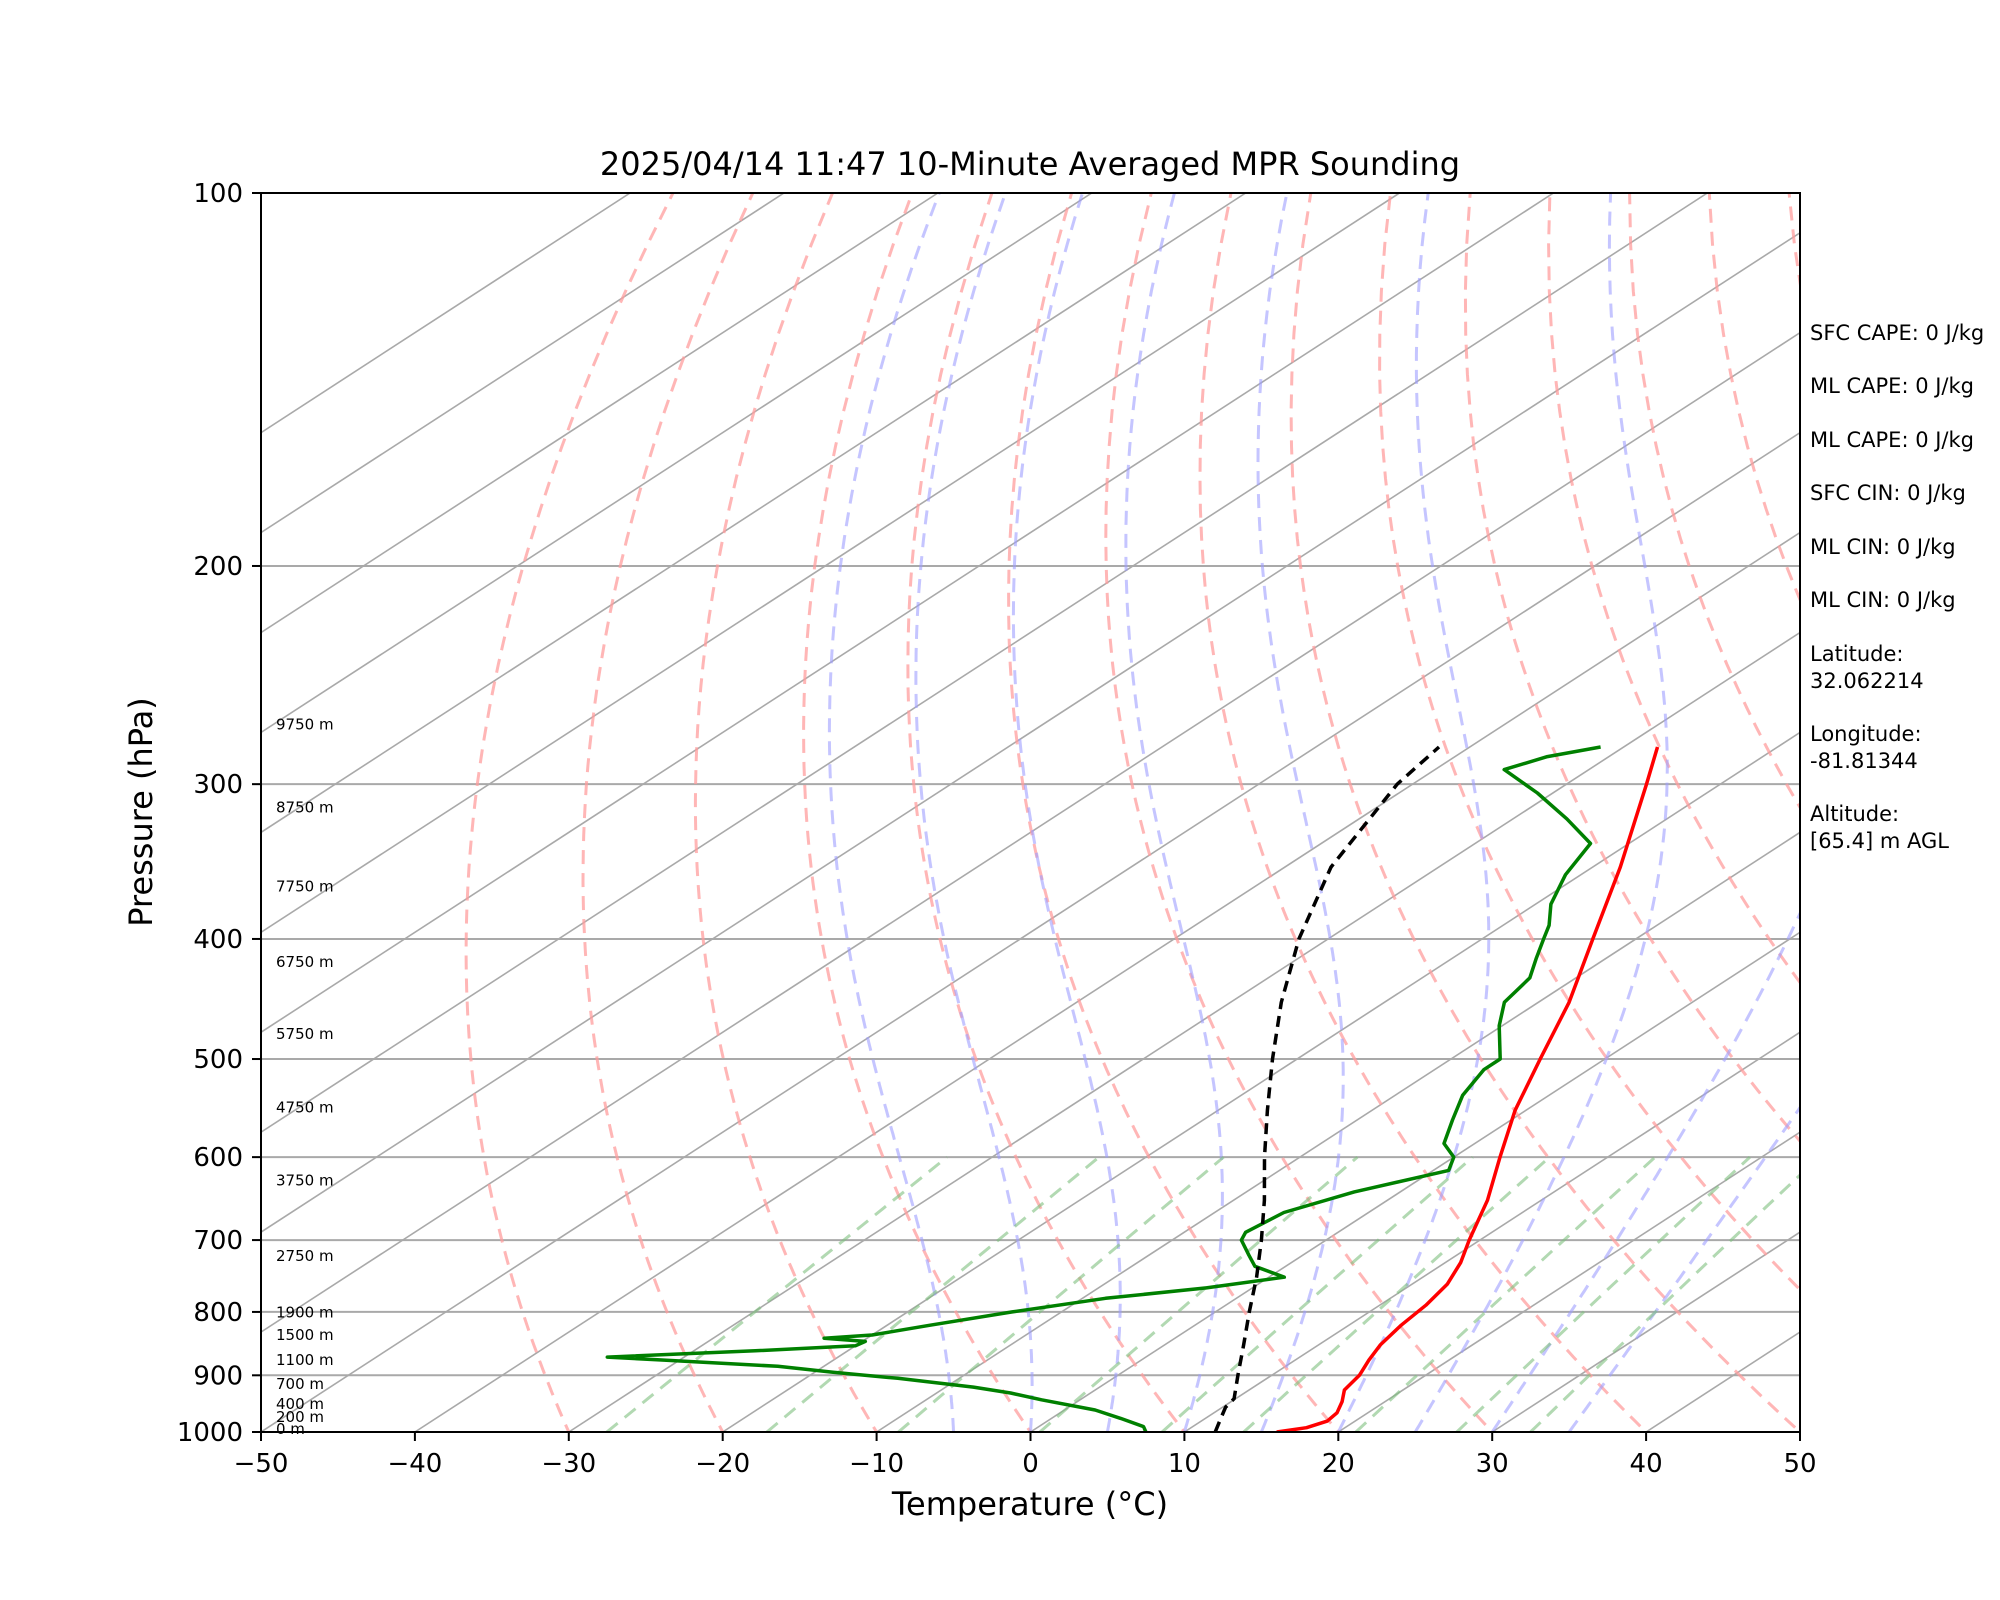 The width and height of the screenshot is (2000, 1600). Describe the element at coordinates (1888, 493) in the screenshot. I see `sfc-cin-text: SFC CIN: 0 J/kg` at that location.